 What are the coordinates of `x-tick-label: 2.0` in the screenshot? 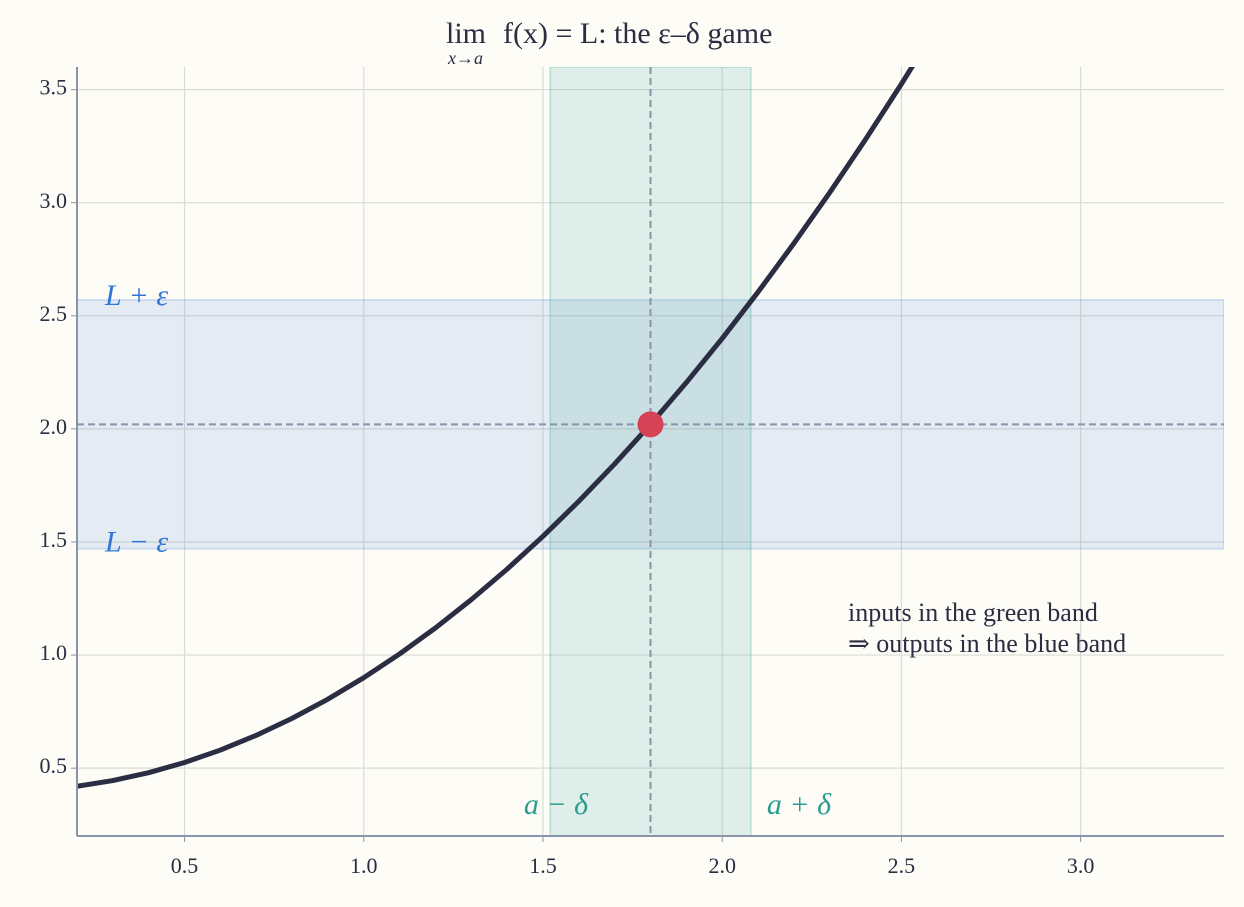 It's located at (722, 865).